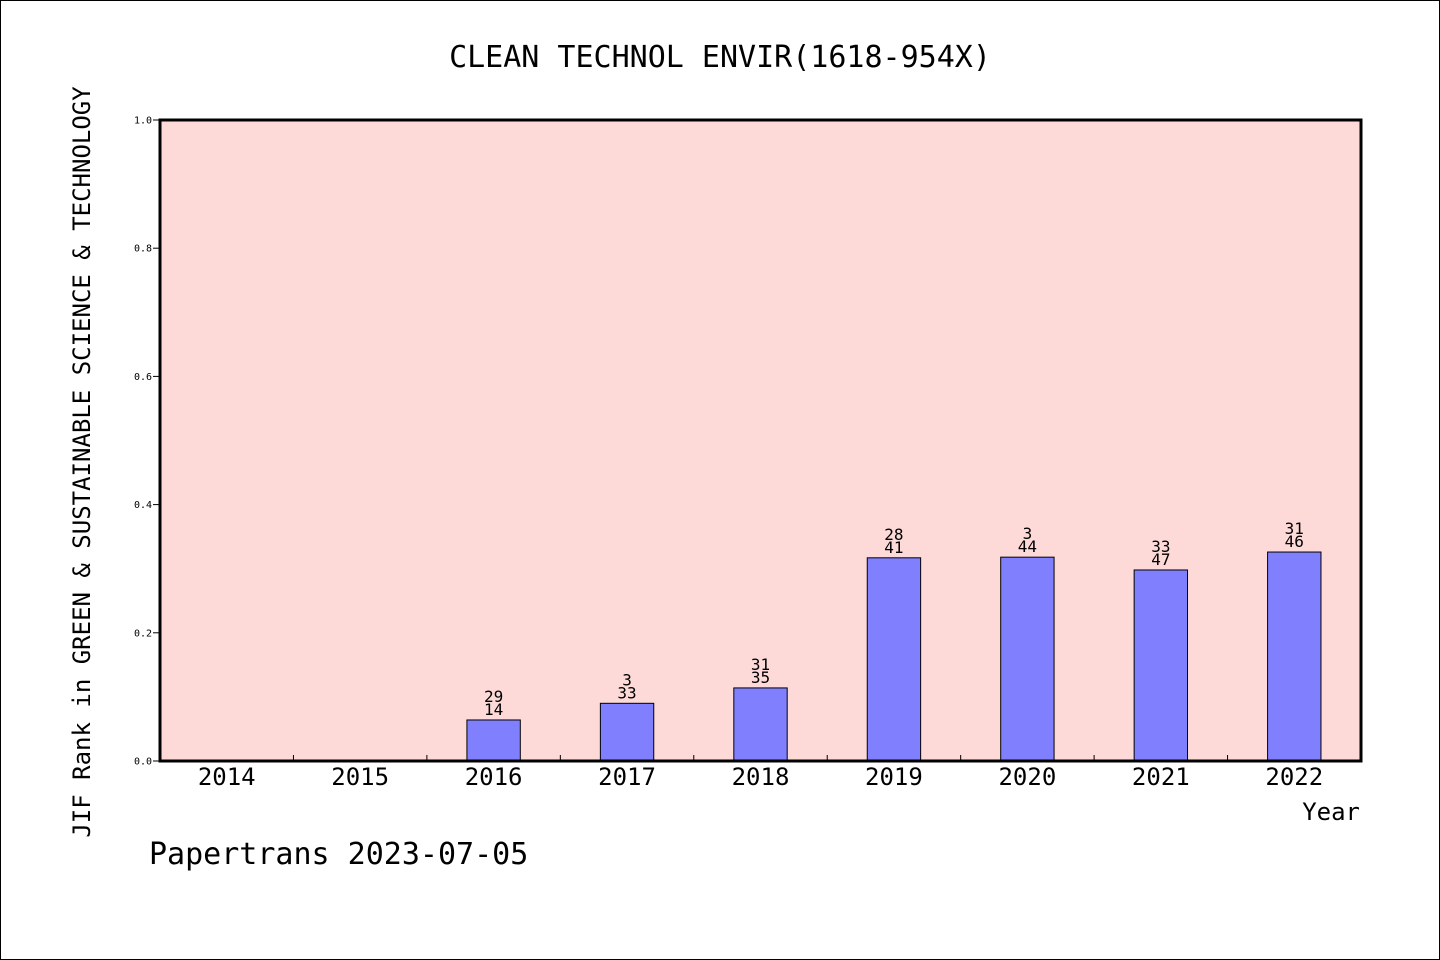 The height and width of the screenshot is (960, 1440). I want to click on x-tick-label: 2017, so click(627, 777).